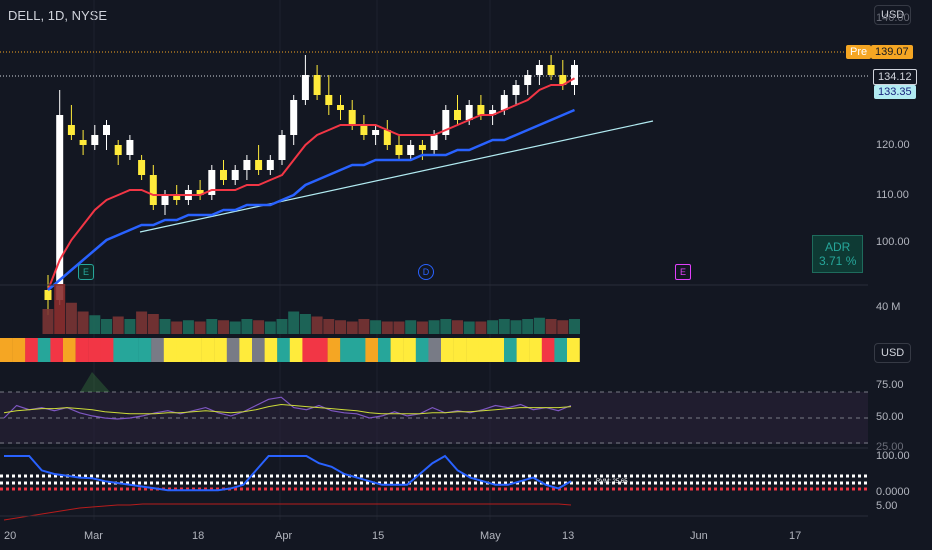  Describe the element at coordinates (838, 254) in the screenshot. I see `adr-indicator: ADR 3.71 %` at that location.